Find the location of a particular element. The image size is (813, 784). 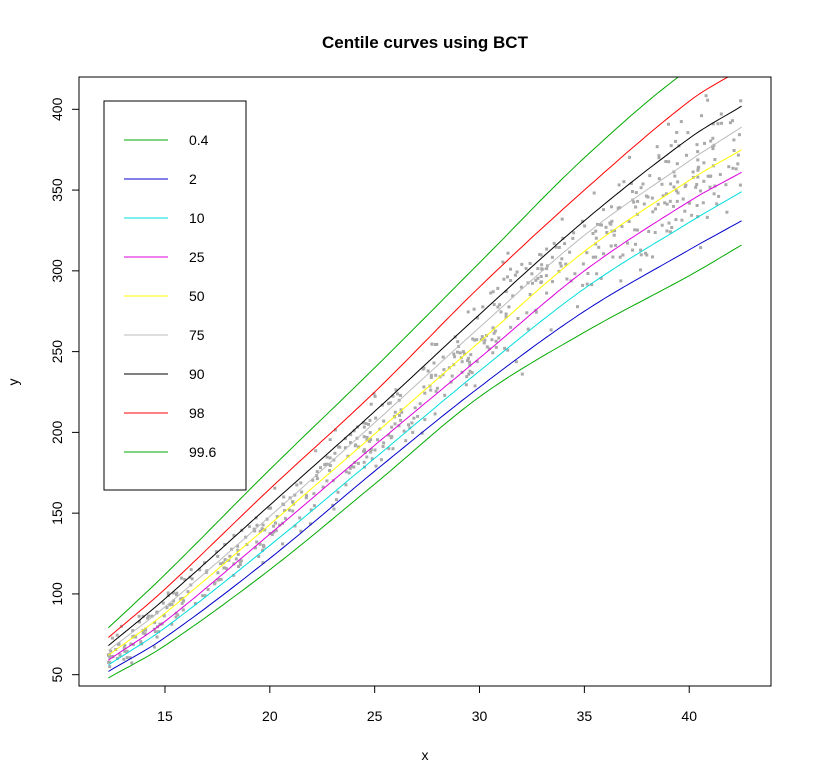

legend-label: 0.4 is located at coordinates (199, 140).